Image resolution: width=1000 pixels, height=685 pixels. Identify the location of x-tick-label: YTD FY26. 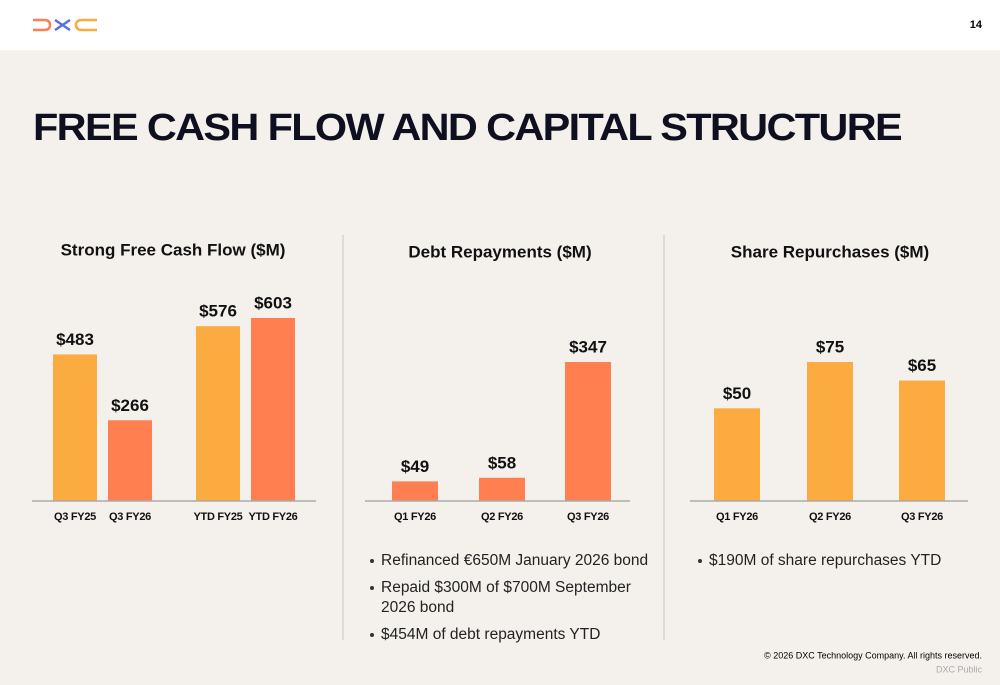
(273, 517).